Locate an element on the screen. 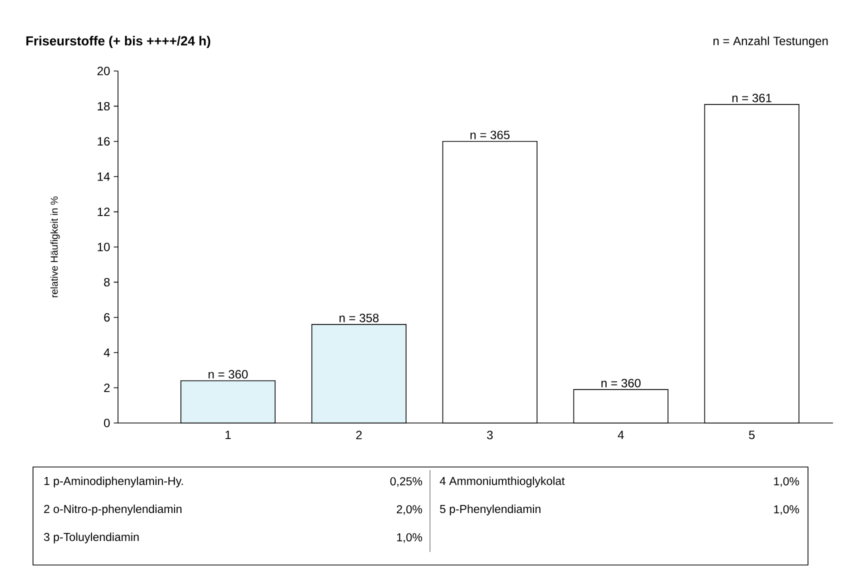 The height and width of the screenshot is (578, 847). text: 4 Ammoniumthioglykolat is located at coordinates (502, 482).